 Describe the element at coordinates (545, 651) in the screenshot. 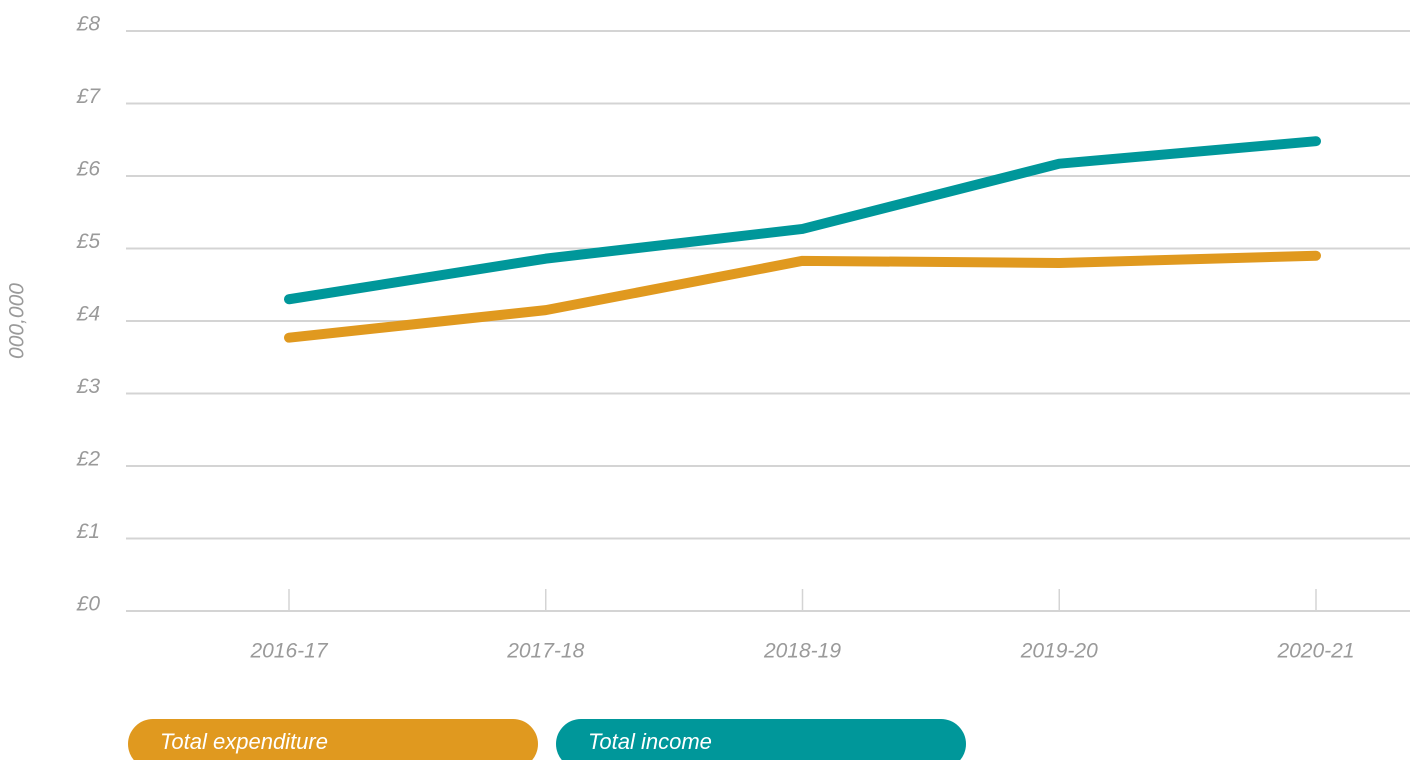

I see `x-tick-label: 2017-18` at that location.